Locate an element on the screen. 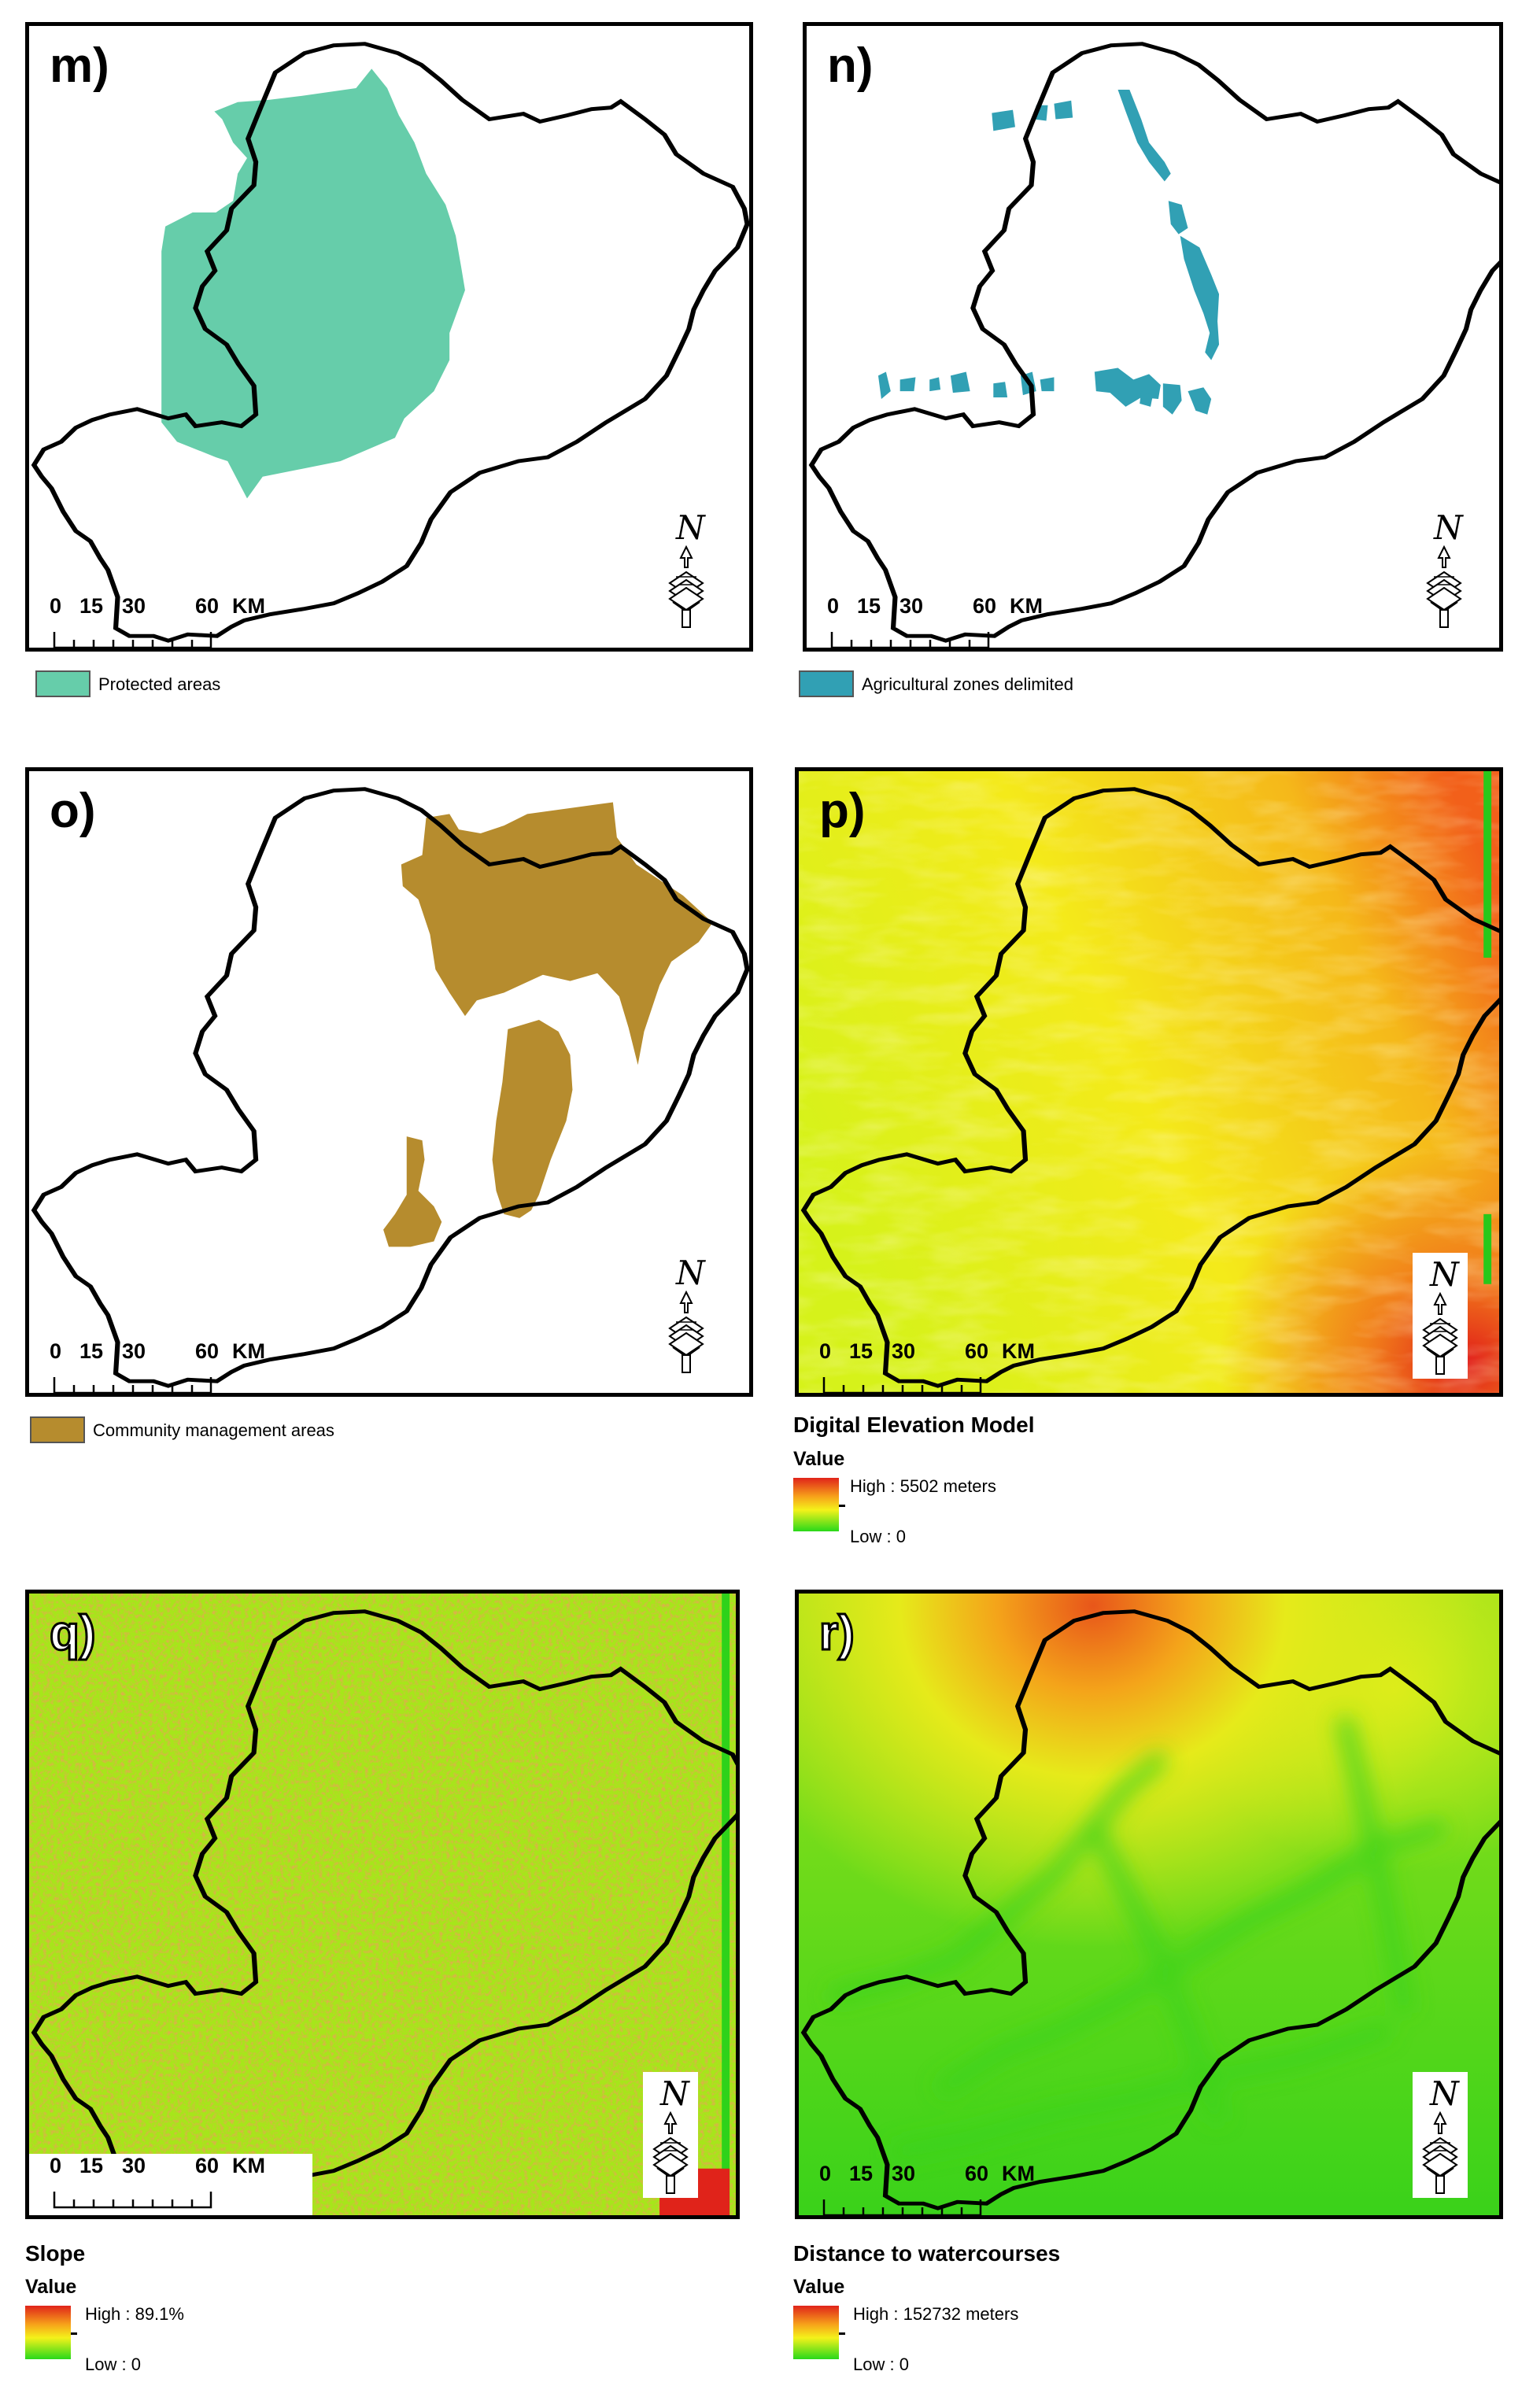 The height and width of the screenshot is (2408, 1533). panel-label-q: q) is located at coordinates (73, 1633).